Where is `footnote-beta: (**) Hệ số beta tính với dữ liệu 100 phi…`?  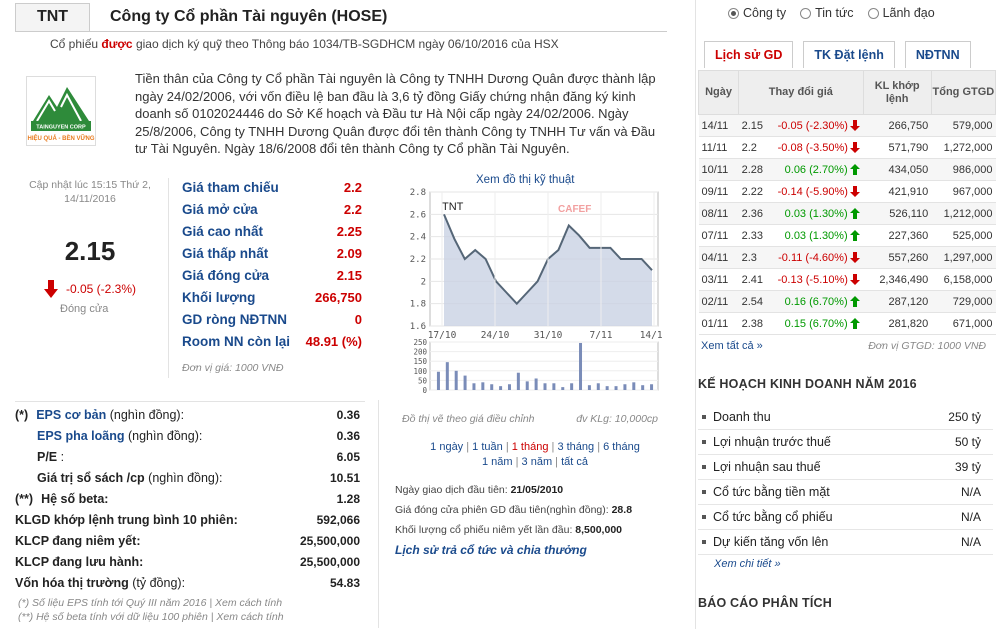 footnote-beta: (**) Hệ số beta tính với dữ liệu 100 phi… is located at coordinates (151, 617).